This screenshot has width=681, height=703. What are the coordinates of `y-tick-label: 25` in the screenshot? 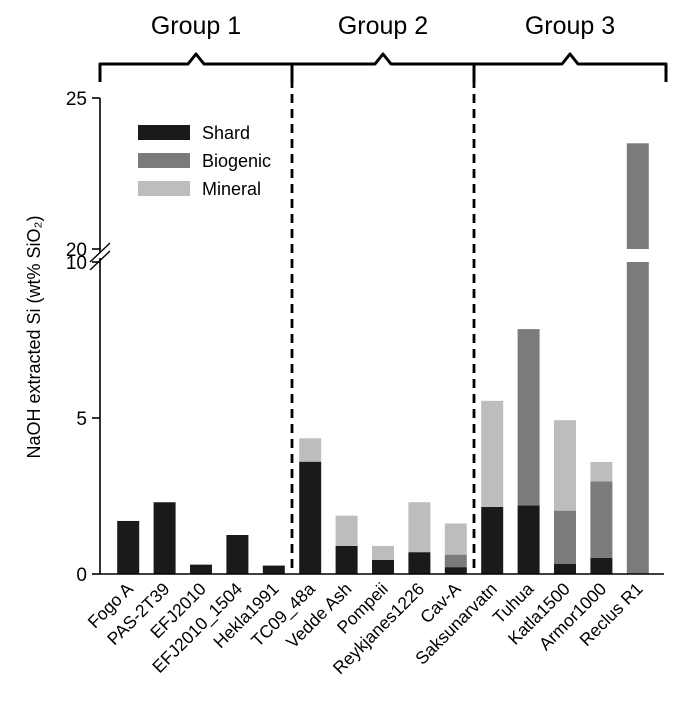 It's located at (76, 99).